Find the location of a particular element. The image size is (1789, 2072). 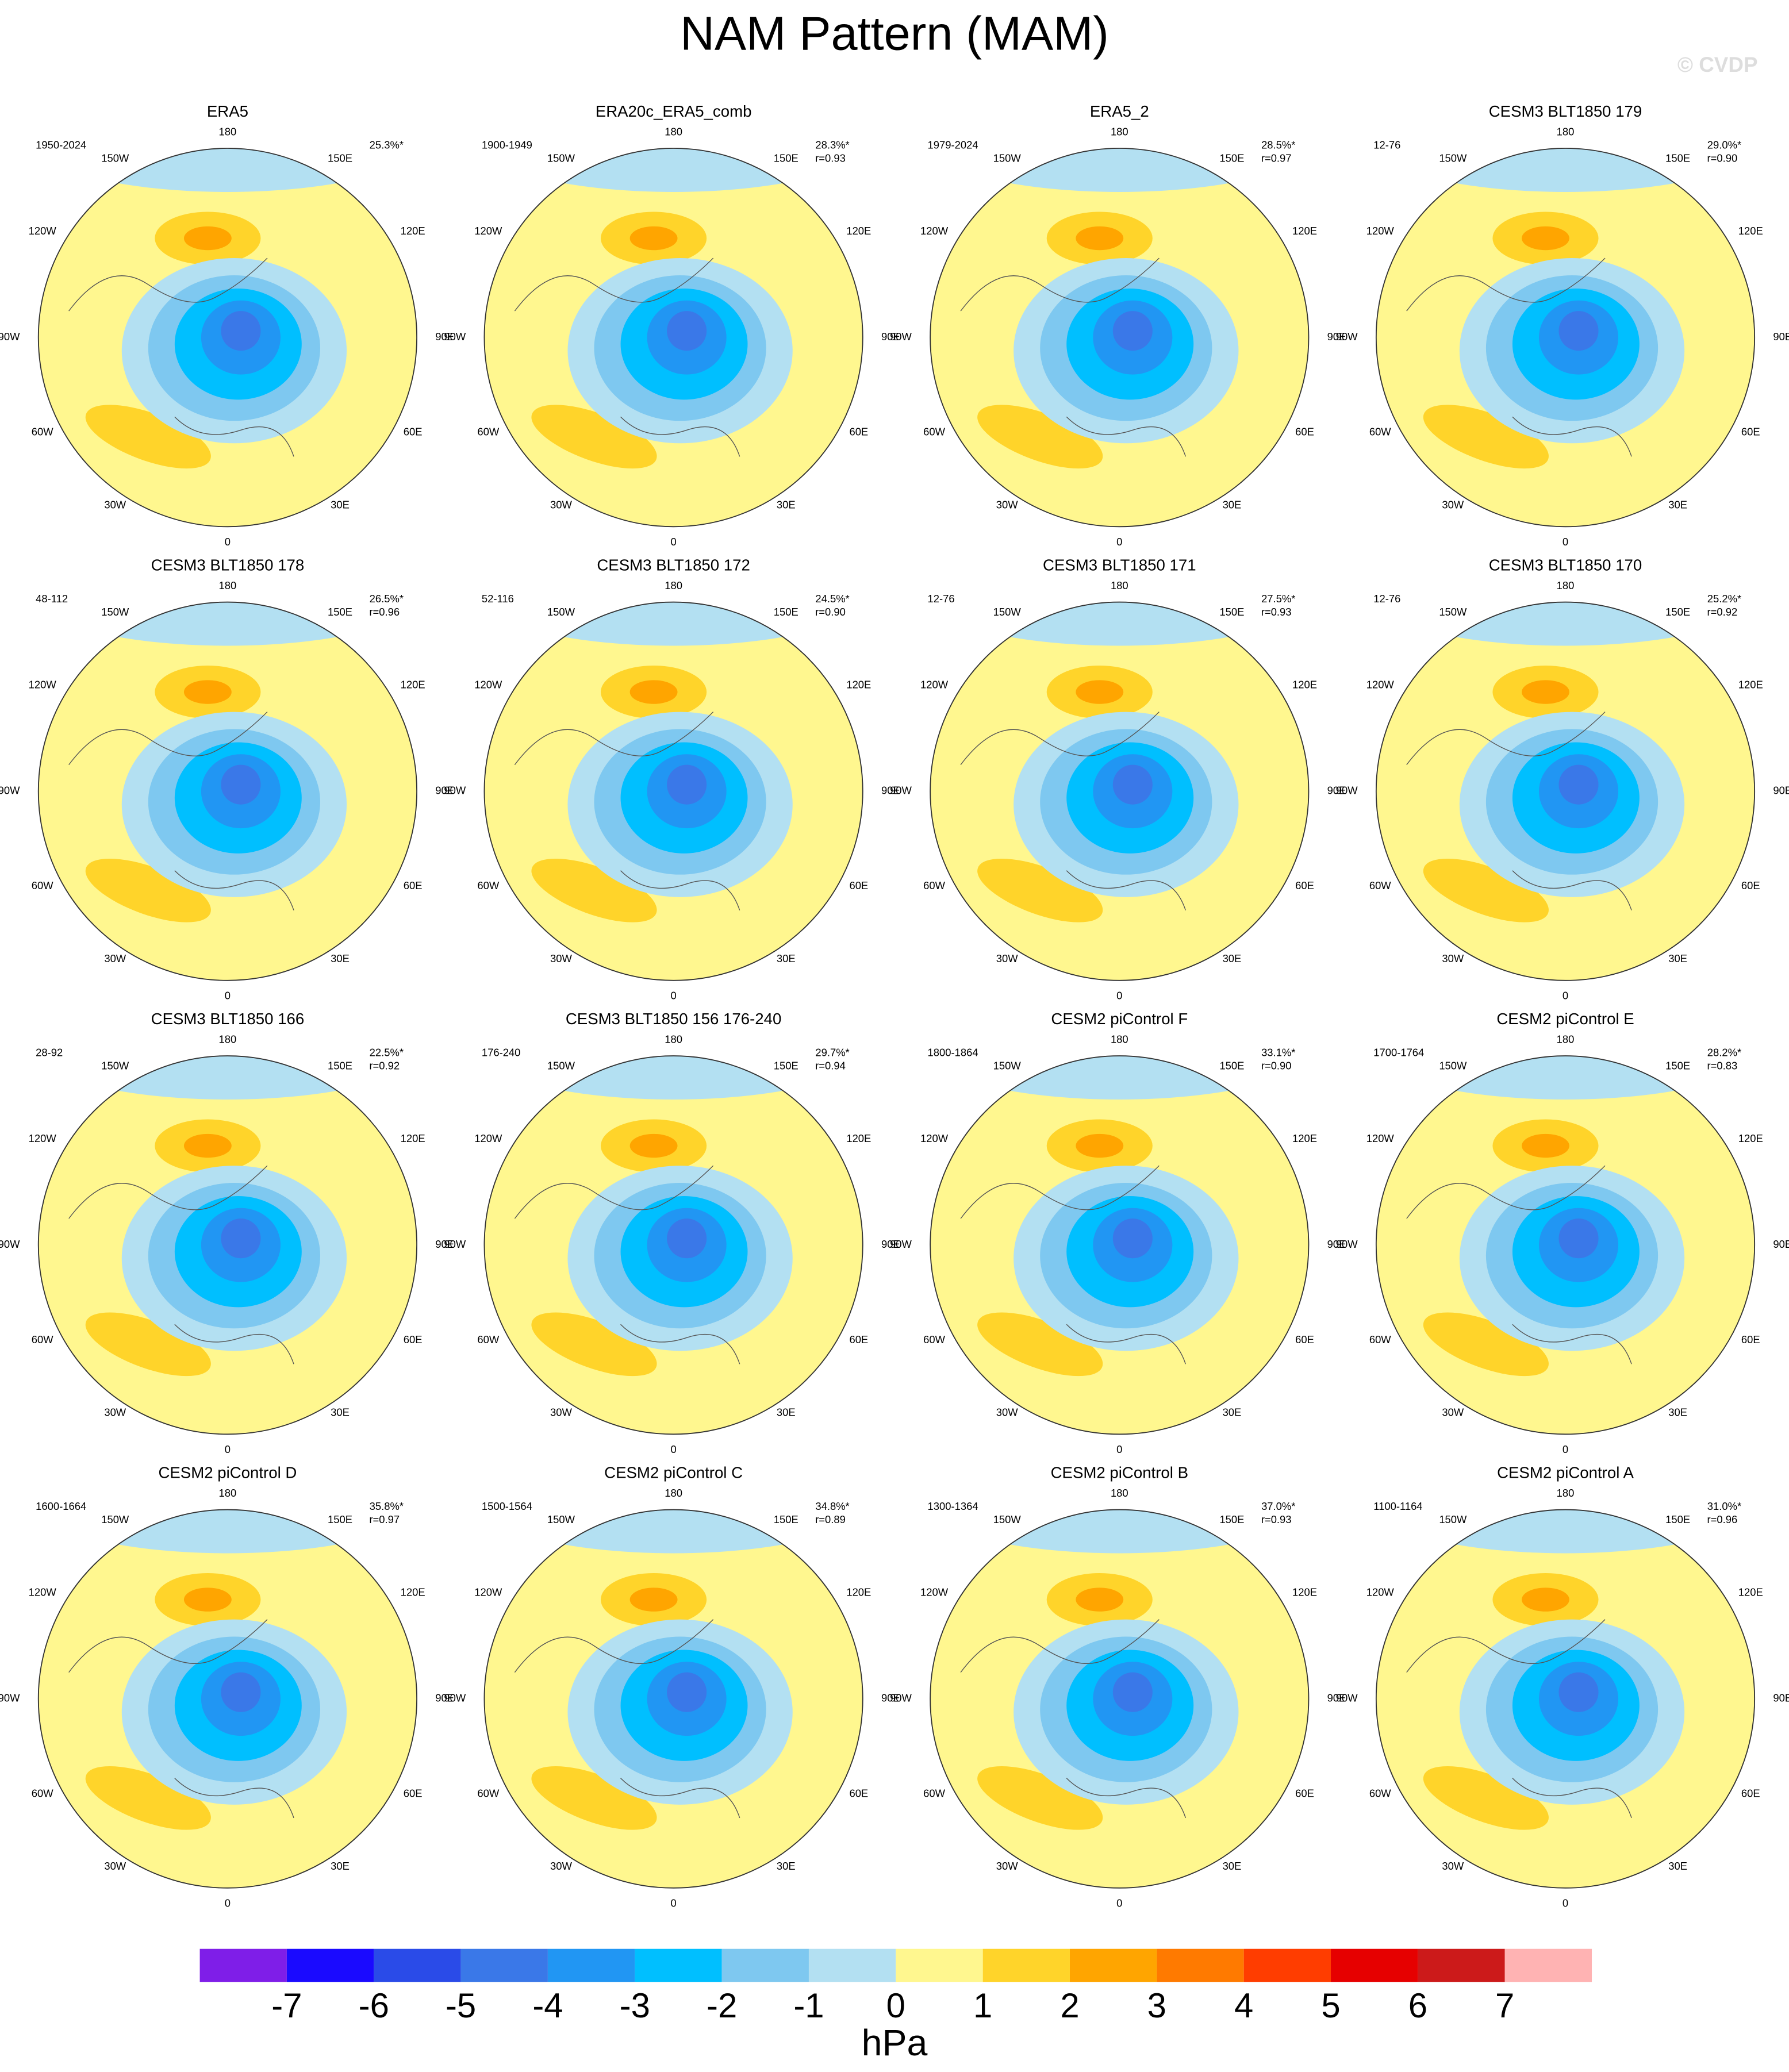

panel-correlation: r=0.93 is located at coordinates (830, 158).